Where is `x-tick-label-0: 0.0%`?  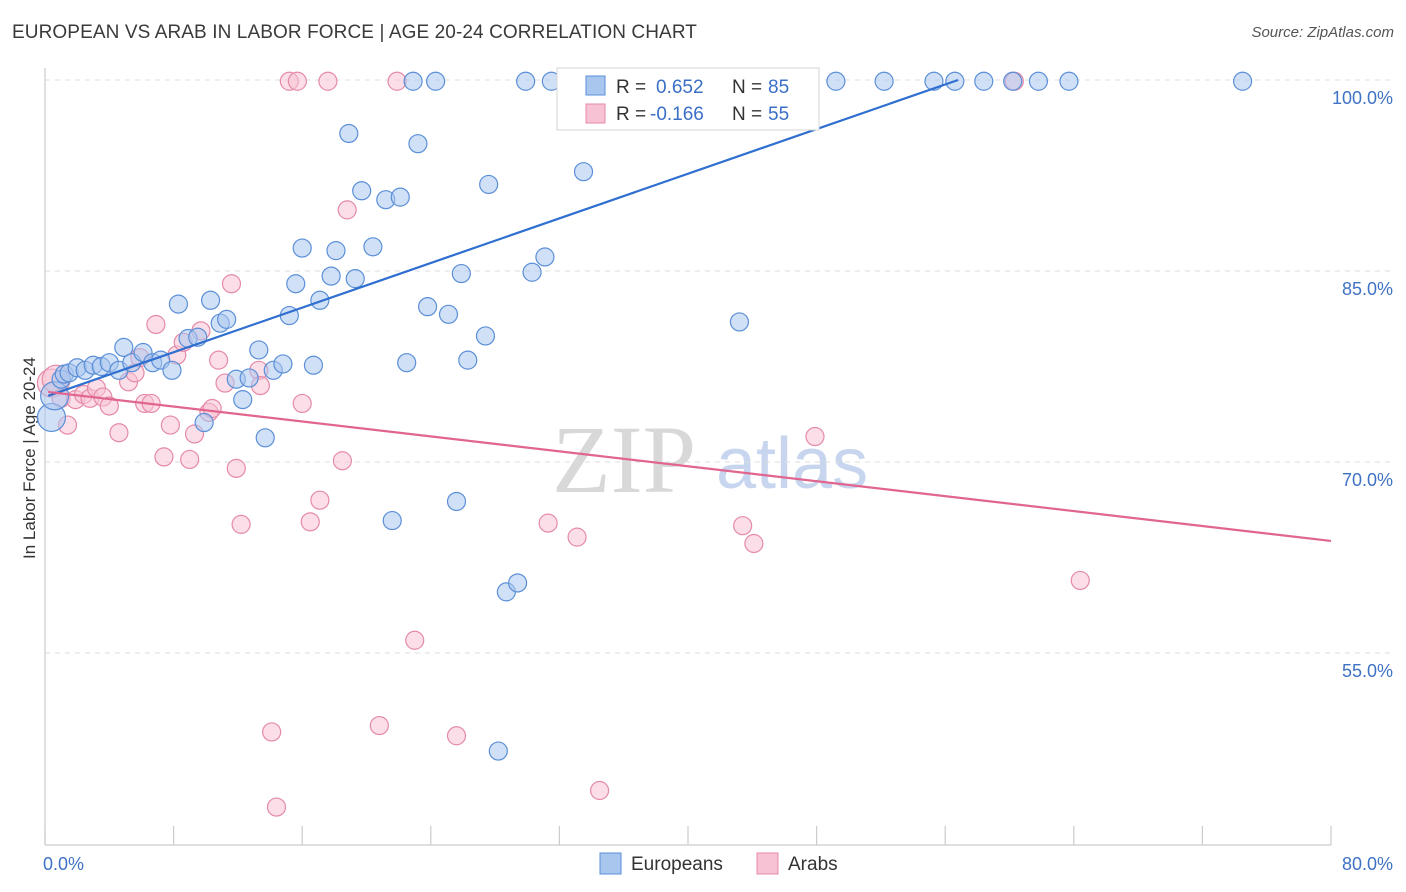 x-tick-label-0: 0.0% is located at coordinates (63, 864).